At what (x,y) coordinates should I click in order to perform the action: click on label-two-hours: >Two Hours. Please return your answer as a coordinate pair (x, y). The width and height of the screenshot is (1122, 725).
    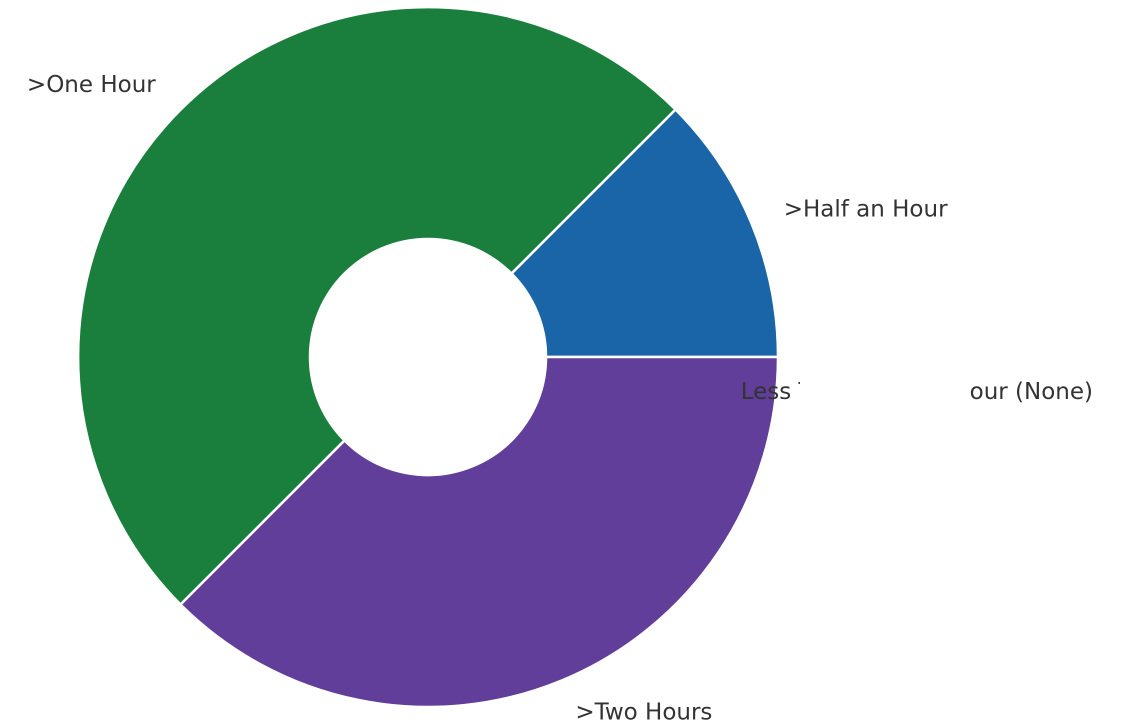
    Looking at the image, I should click on (643, 712).